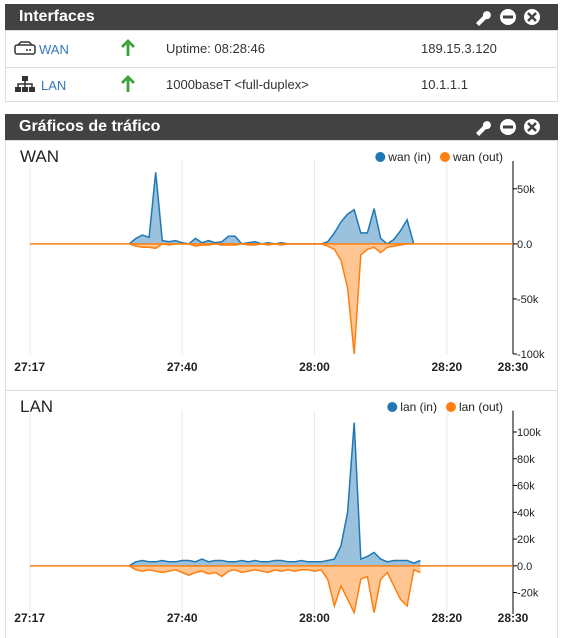 This screenshot has height=638, width=565. What do you see at coordinates (418, 407) in the screenshot?
I see `legend-label: lan (in)` at bounding box center [418, 407].